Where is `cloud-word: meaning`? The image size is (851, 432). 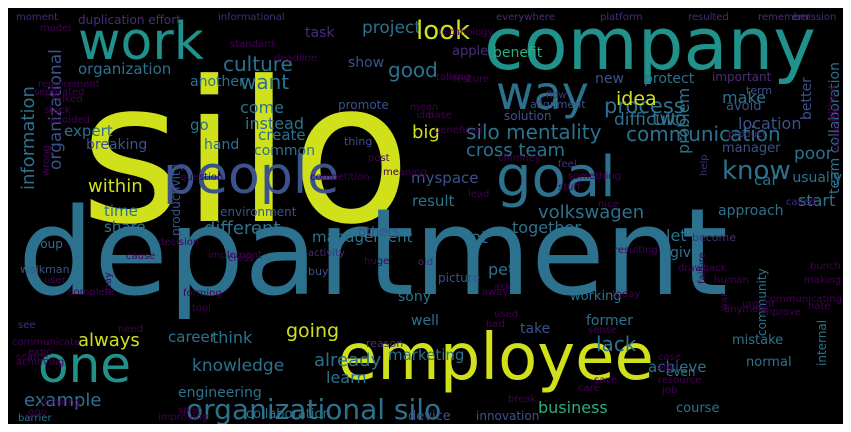 cloud-word: meaning is located at coordinates (405, 172).